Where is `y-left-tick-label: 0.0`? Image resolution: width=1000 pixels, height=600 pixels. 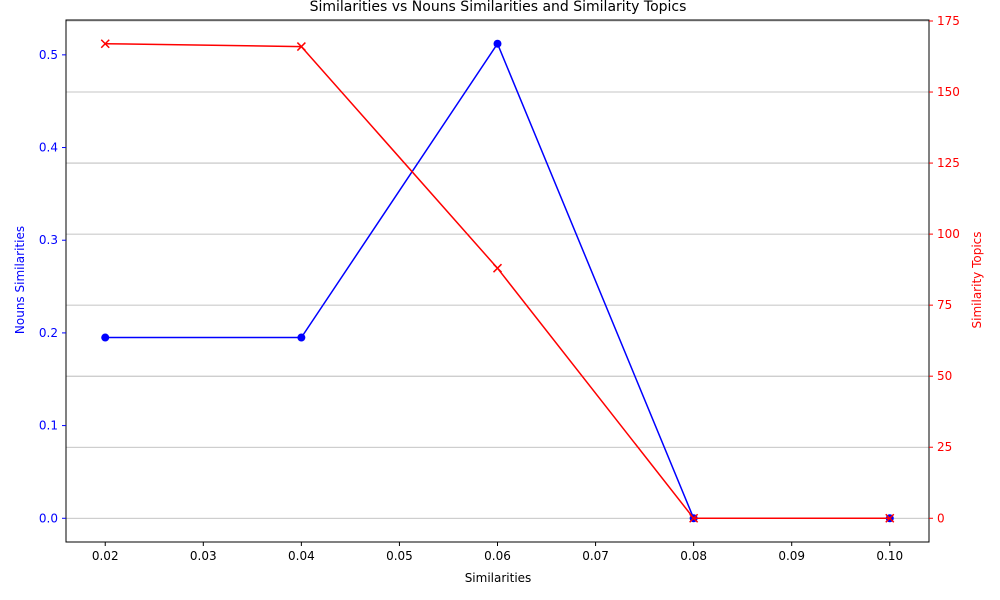
y-left-tick-label: 0.0 is located at coordinates (48, 518).